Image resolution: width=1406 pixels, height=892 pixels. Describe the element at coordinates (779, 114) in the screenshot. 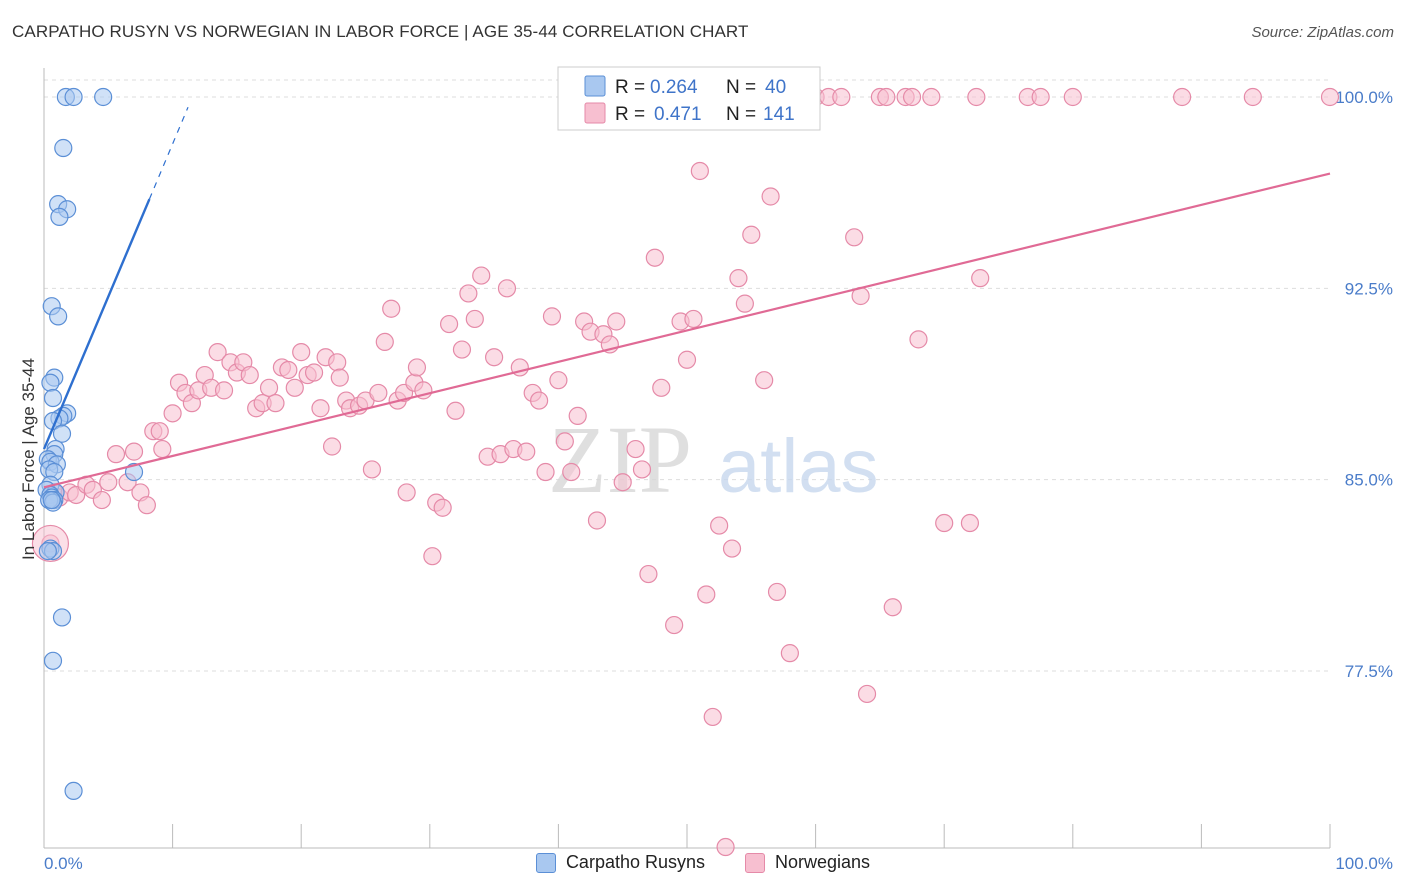

I see `legend-n-value-2: 141` at that location.